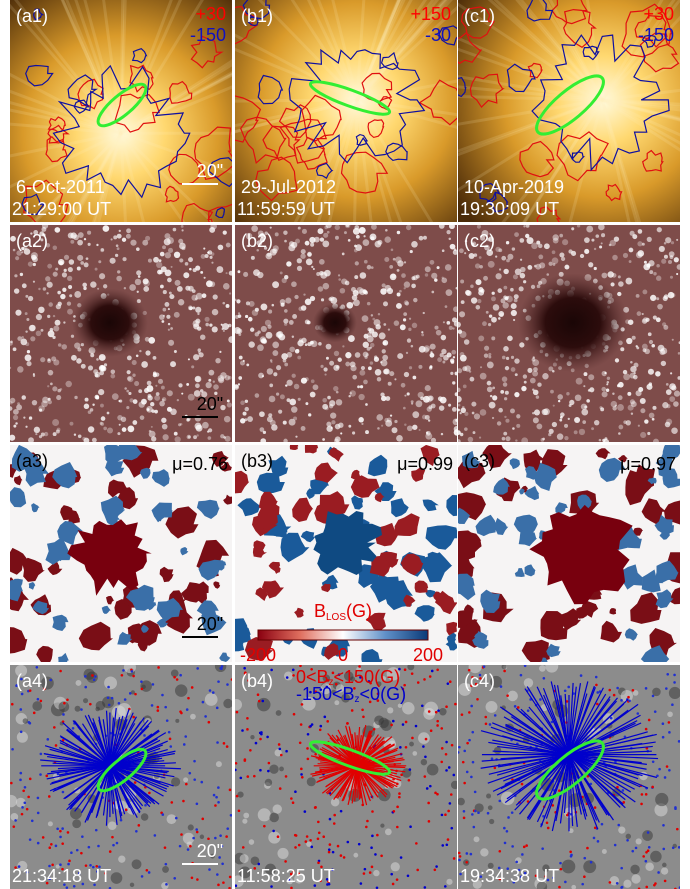 Image resolution: width=690 pixels, height=889 pixels. What do you see at coordinates (61, 209) in the screenshot?
I see `time: 21:29:00 UT` at bounding box center [61, 209].